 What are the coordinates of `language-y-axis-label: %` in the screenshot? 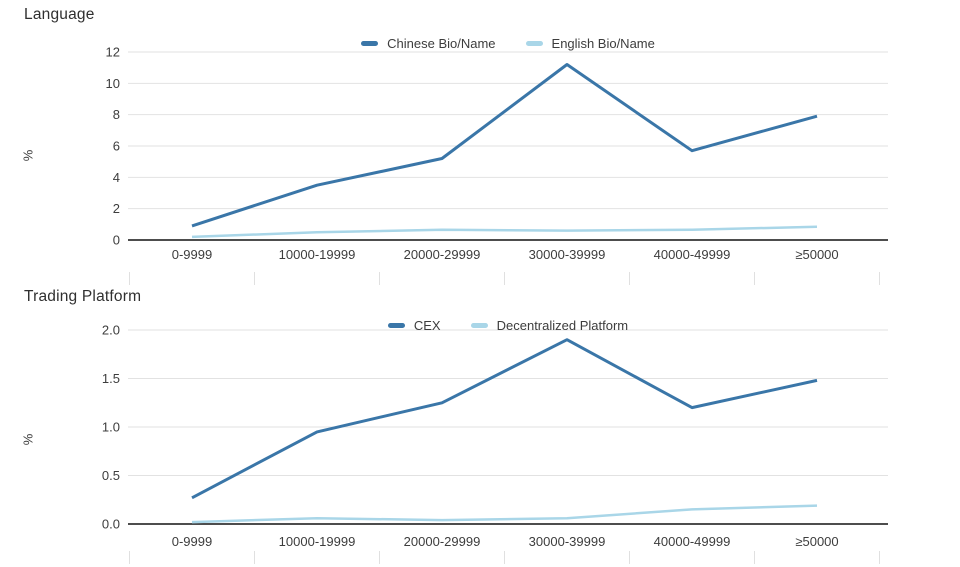 It's located at (28, 155).